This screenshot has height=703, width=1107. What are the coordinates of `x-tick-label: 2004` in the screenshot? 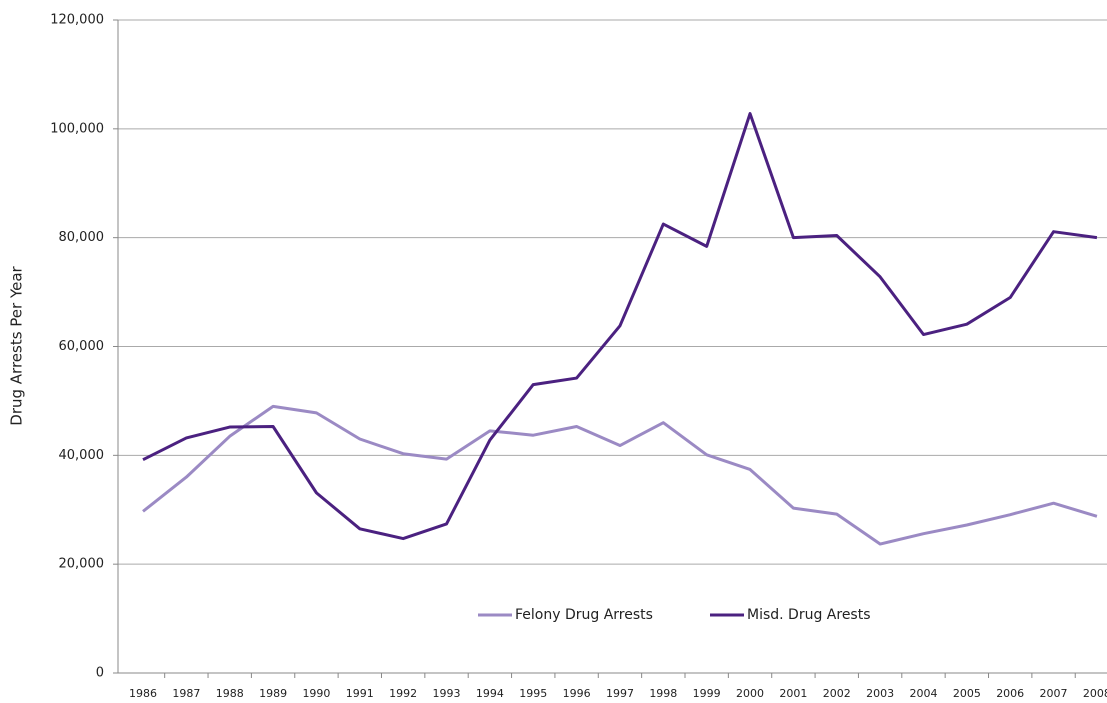 It's located at (923, 693).